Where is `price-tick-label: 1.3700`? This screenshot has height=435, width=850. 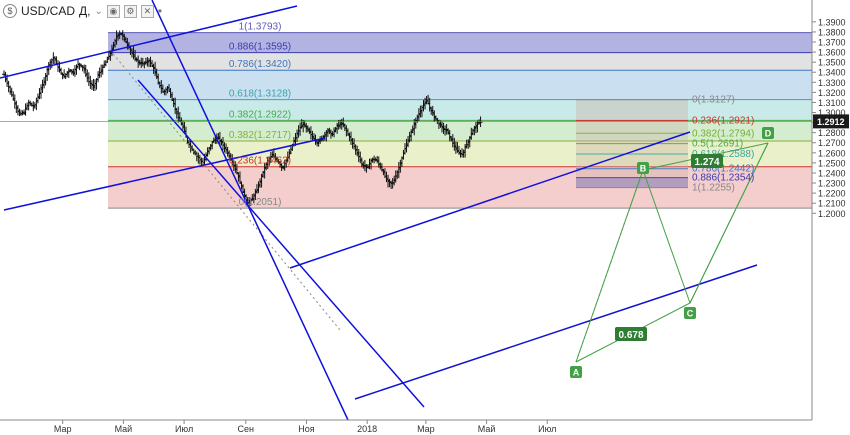
price-tick-label: 1.3700 is located at coordinates (832, 43).